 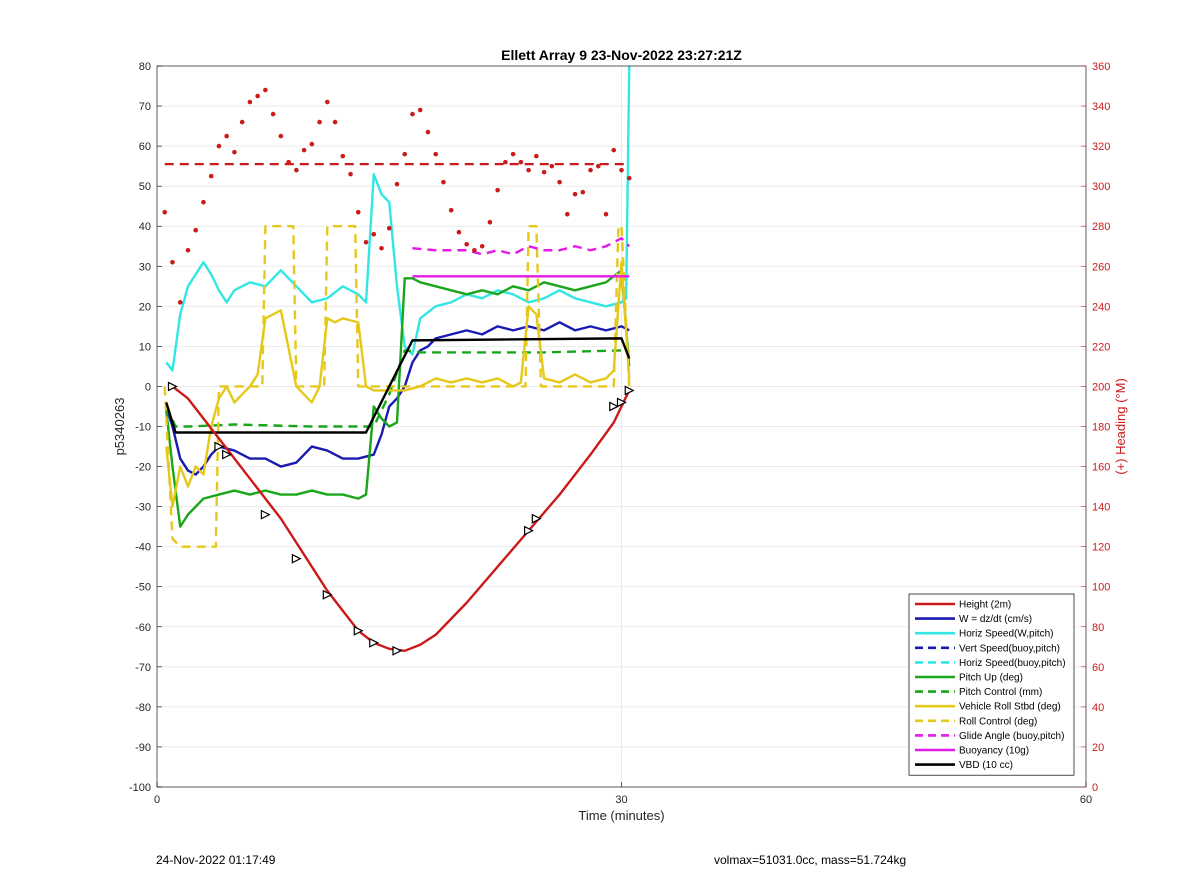 I want to click on footer-mass-info: volmax=51031.0cc, mass=51.724kg, so click(x=810, y=860).